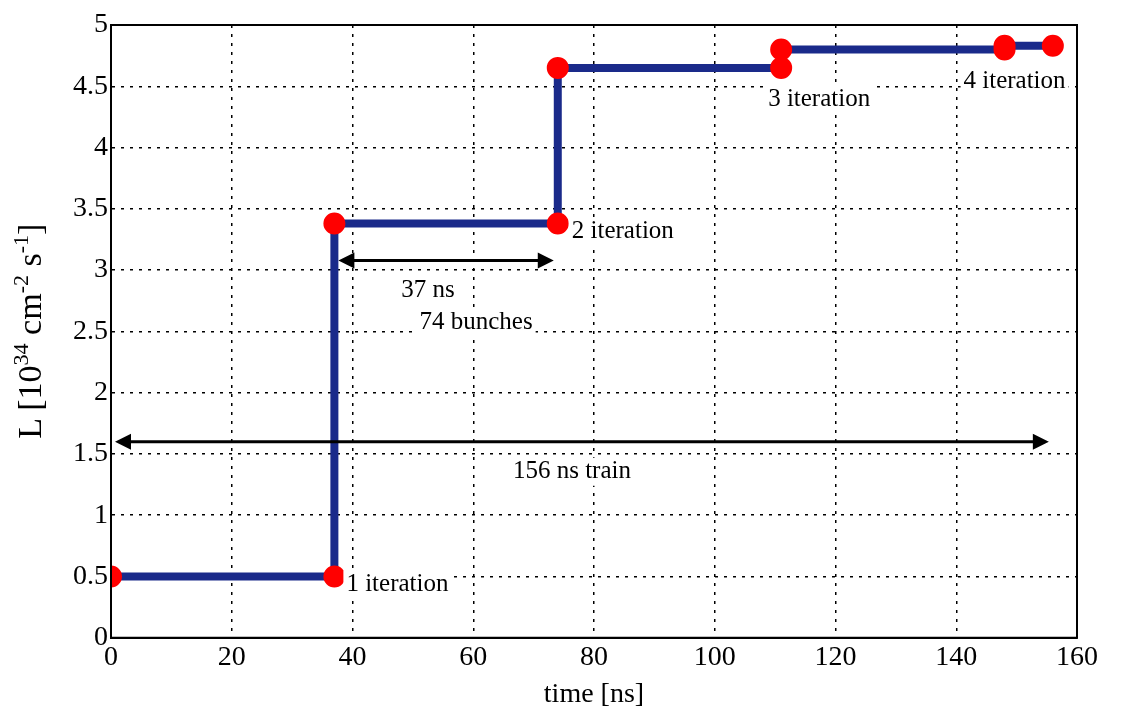 The height and width of the screenshot is (716, 1132). Describe the element at coordinates (352, 655) in the screenshot. I see `x-tick-label: 40` at that location.